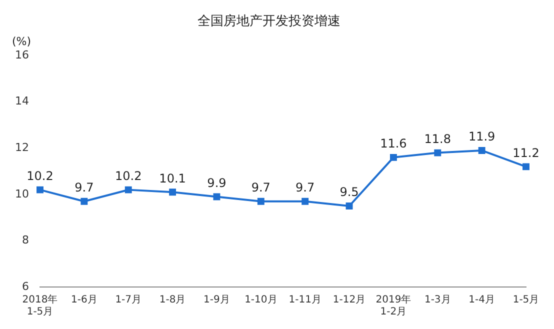 The height and width of the screenshot is (329, 554). What do you see at coordinates (22, 41) in the screenshot?
I see `y-axis-title: (%)` at bounding box center [22, 41].